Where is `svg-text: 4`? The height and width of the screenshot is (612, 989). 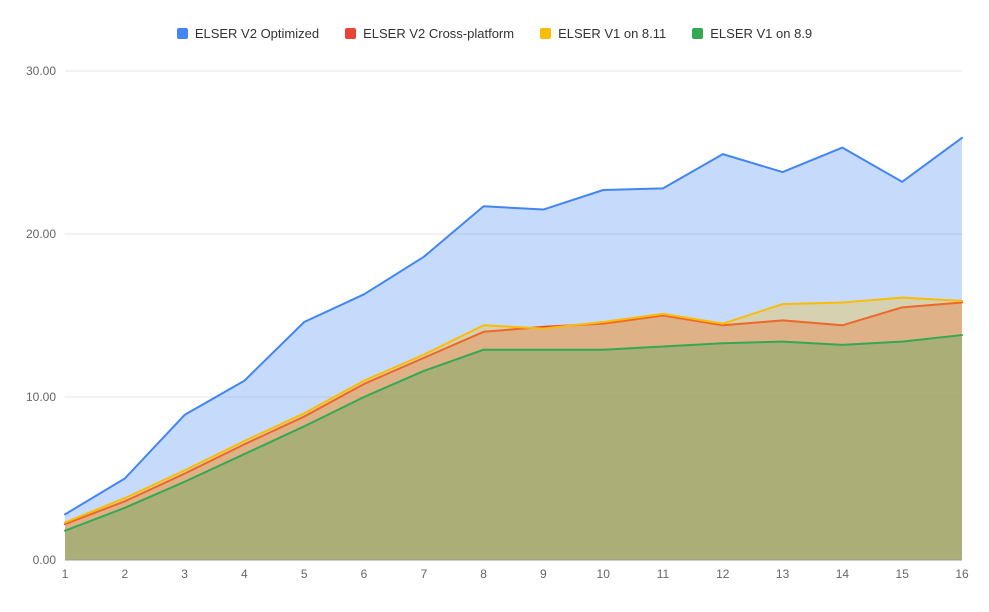
svg-text: 4 is located at coordinates (244, 574).